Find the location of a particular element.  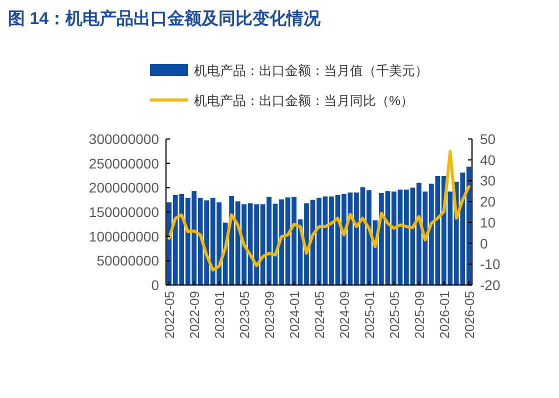

y2-tick-label: 40 is located at coordinates (488, 160).